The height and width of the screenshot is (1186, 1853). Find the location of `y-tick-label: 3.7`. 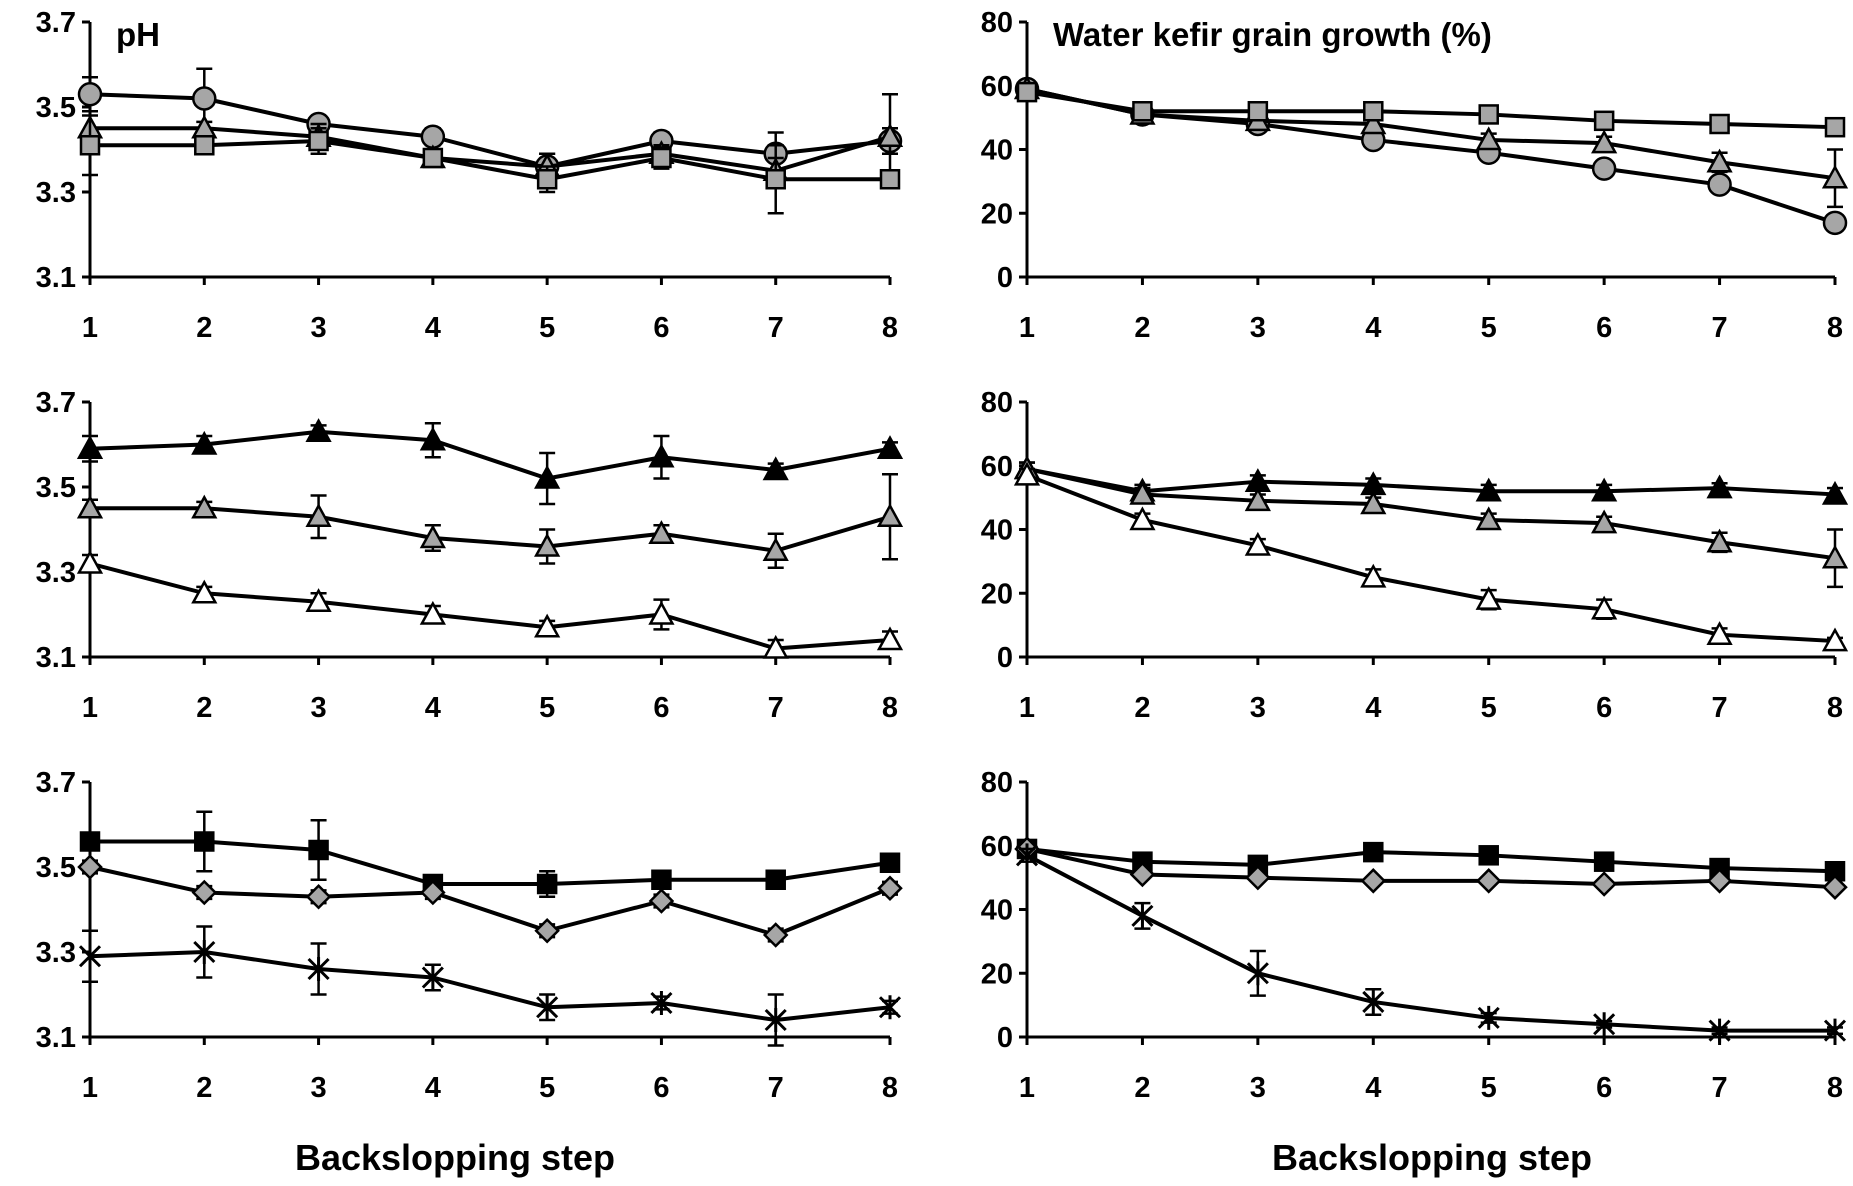

y-tick-label: 3.7 is located at coordinates (56, 783).